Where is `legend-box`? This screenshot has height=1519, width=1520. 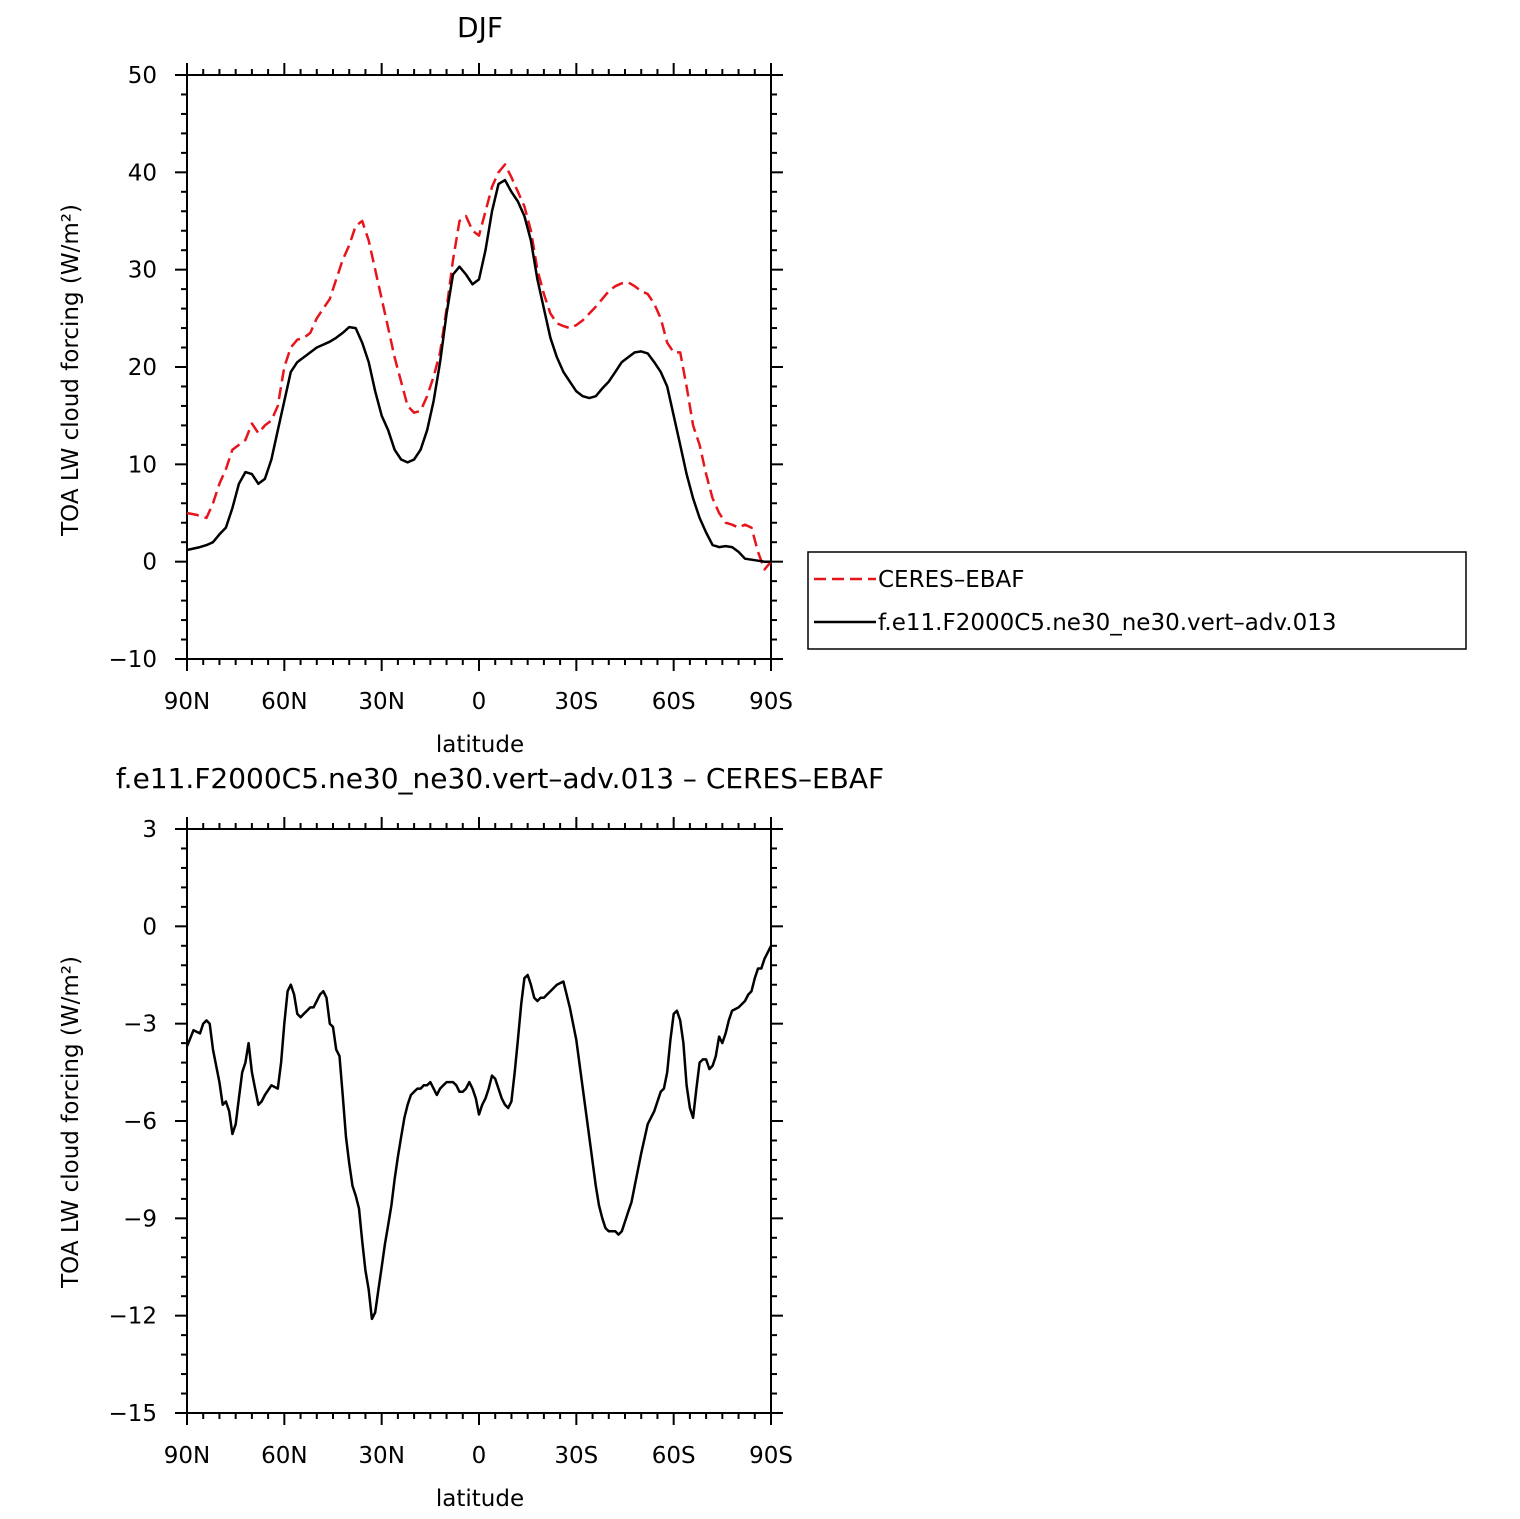
legend-box is located at coordinates (1137, 600).